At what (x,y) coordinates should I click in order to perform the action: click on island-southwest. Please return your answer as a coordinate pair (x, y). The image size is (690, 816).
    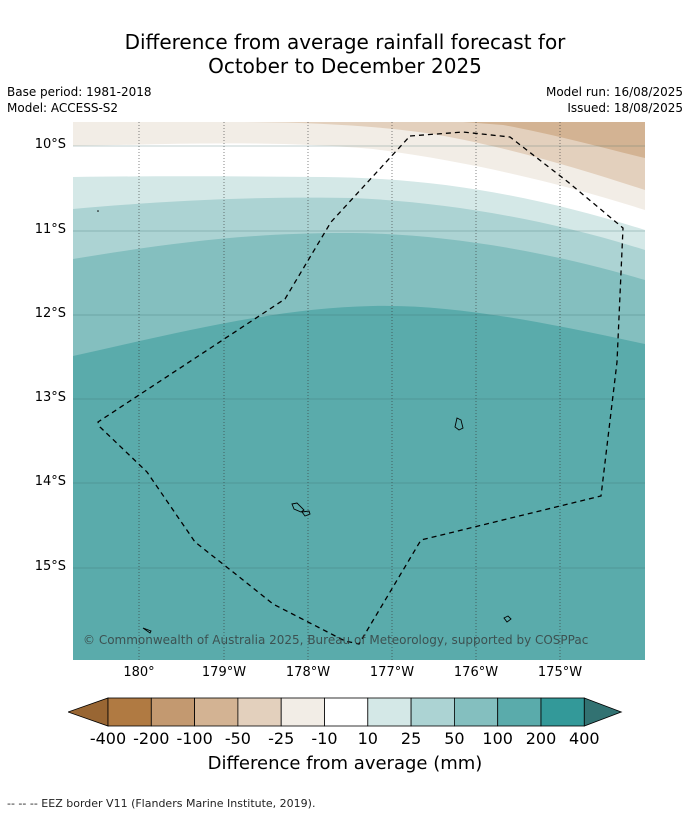
    Looking at the image, I should click on (147, 630).